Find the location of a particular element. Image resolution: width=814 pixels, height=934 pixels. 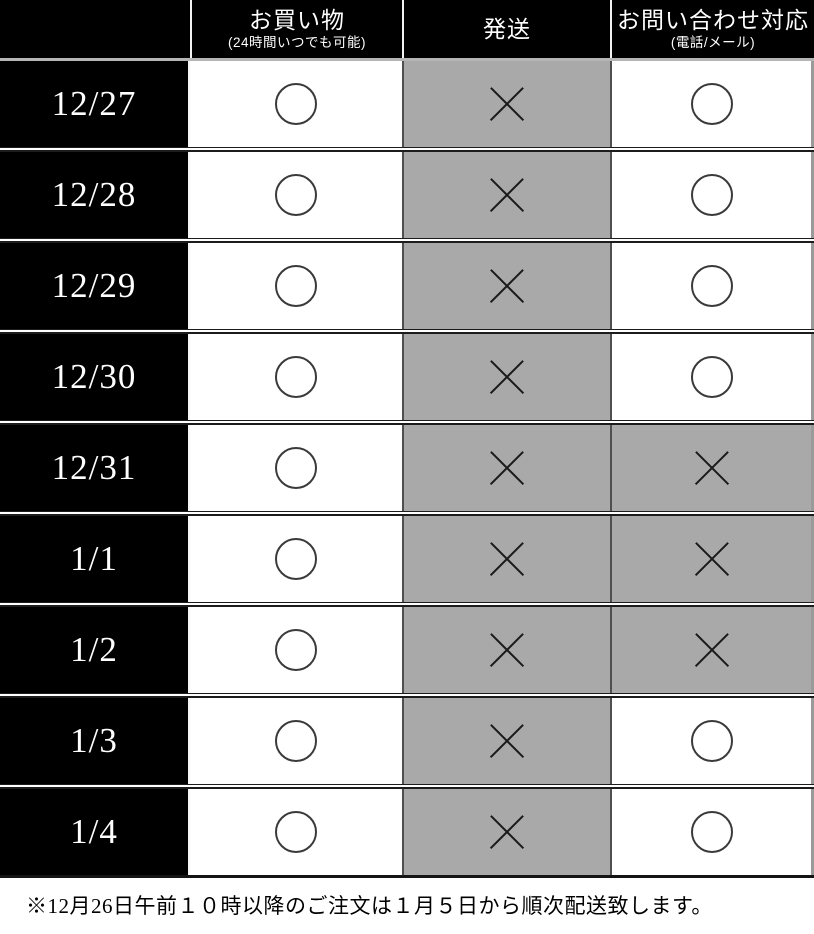

table-row: 1/1 is located at coordinates (407, 558).